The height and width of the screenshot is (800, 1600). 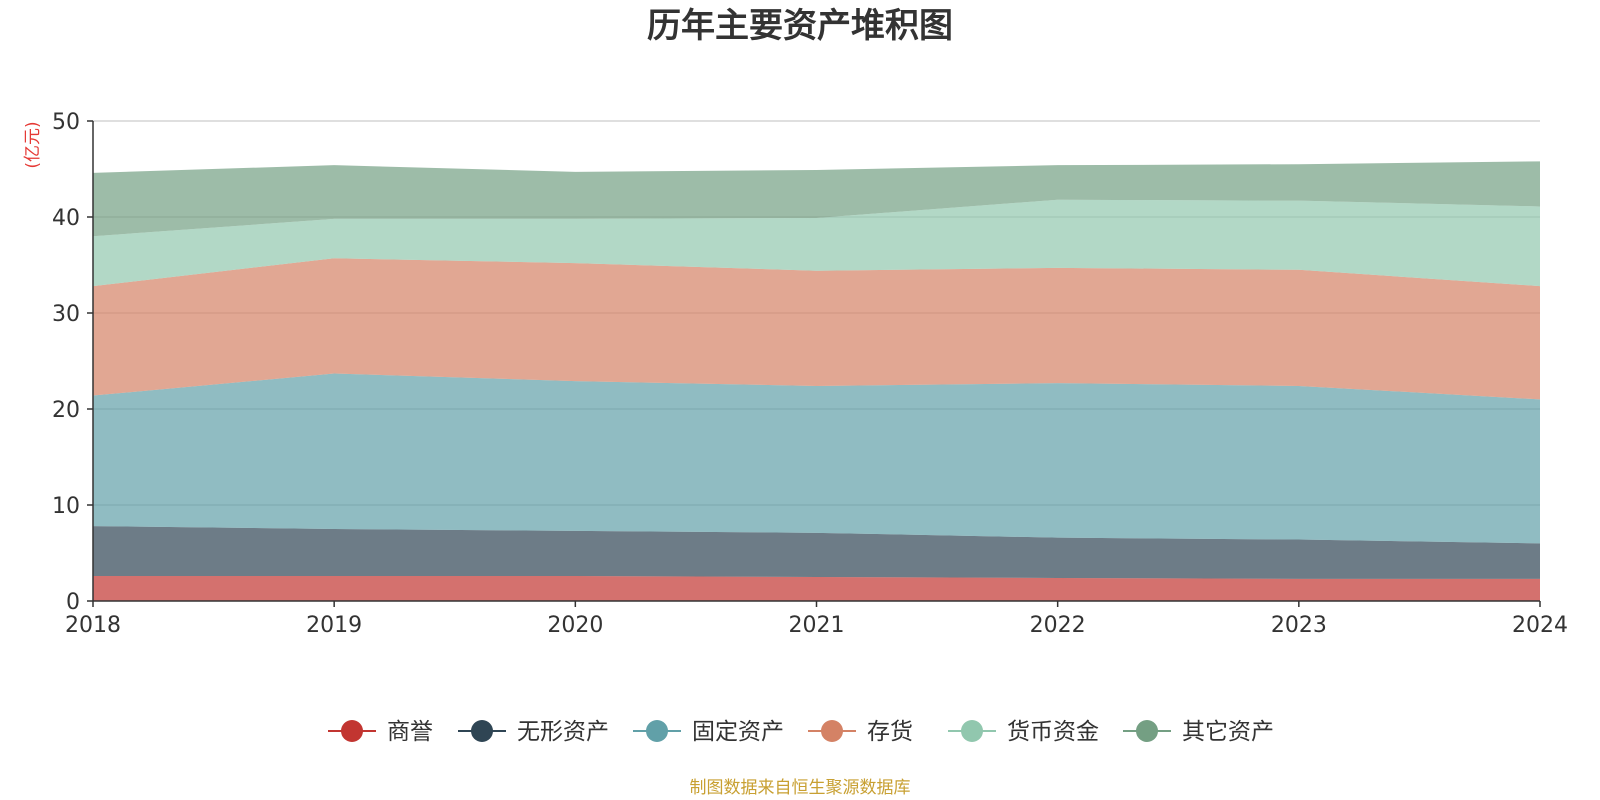 I want to click on chart-title: 历年主要资产堆积图, so click(x=800, y=26).